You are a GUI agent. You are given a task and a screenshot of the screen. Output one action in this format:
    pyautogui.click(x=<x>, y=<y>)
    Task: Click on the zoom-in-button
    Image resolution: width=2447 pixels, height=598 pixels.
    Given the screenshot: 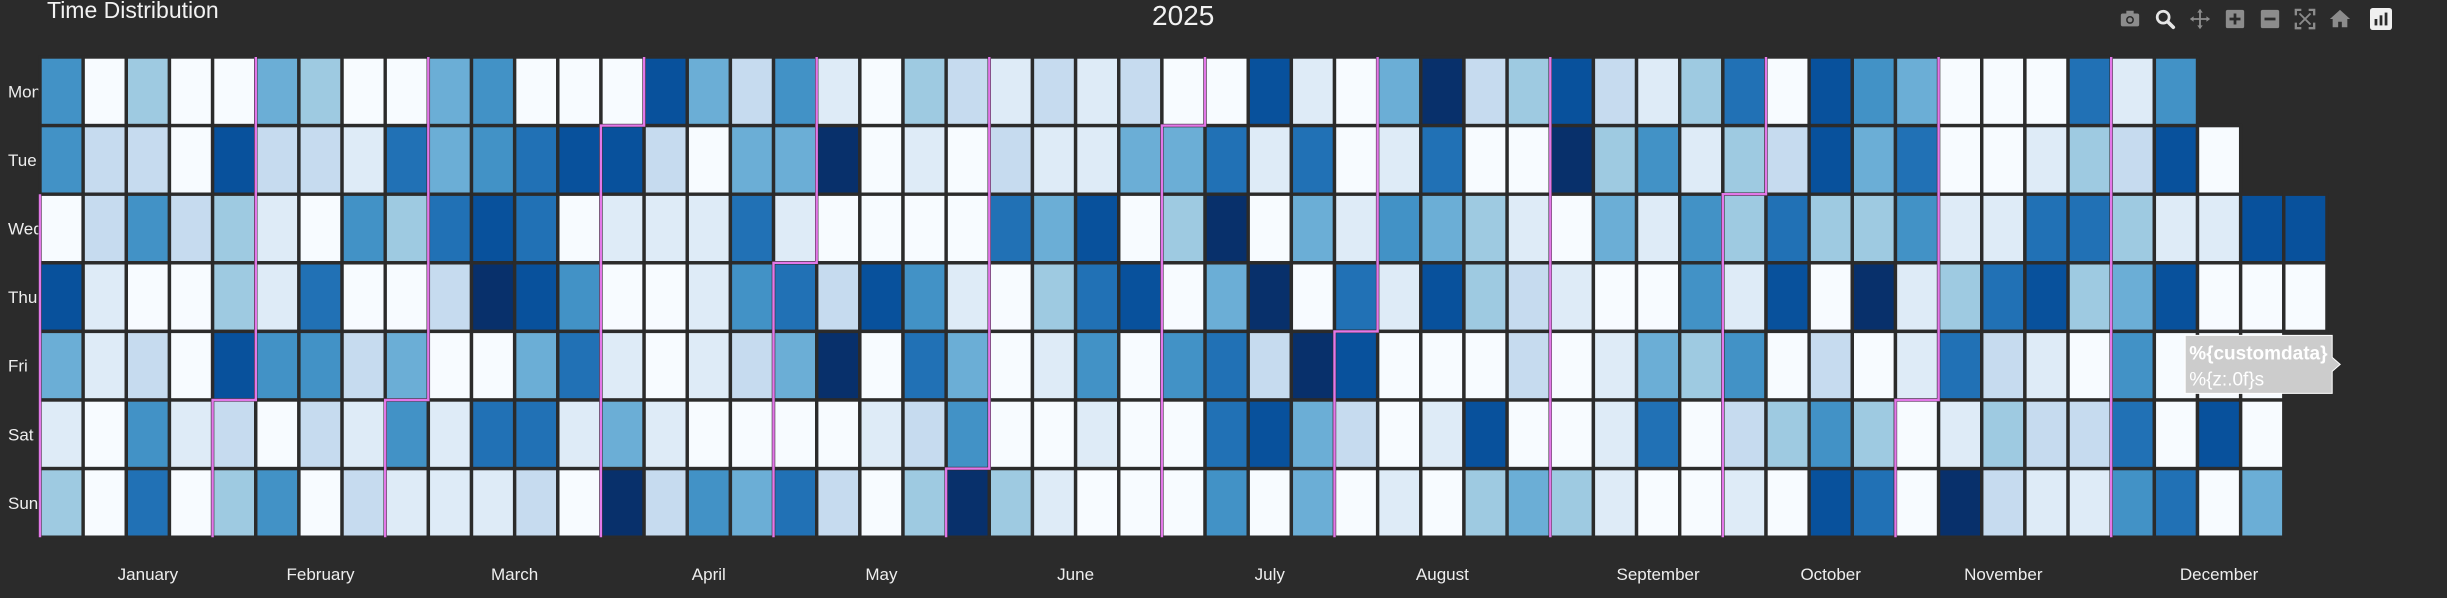 What is the action you would take?
    pyautogui.click(x=2235, y=19)
    